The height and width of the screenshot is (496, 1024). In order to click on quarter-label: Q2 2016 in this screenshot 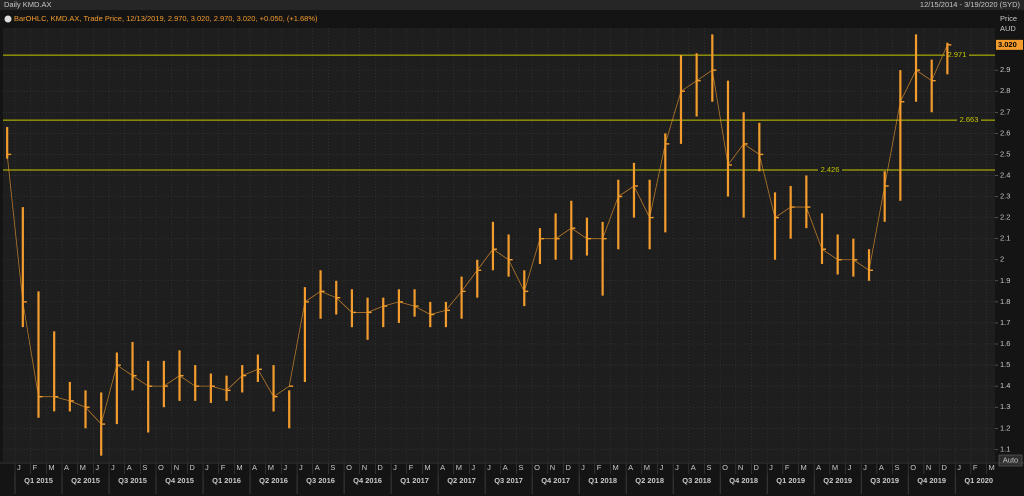, I will do `click(273, 480)`.